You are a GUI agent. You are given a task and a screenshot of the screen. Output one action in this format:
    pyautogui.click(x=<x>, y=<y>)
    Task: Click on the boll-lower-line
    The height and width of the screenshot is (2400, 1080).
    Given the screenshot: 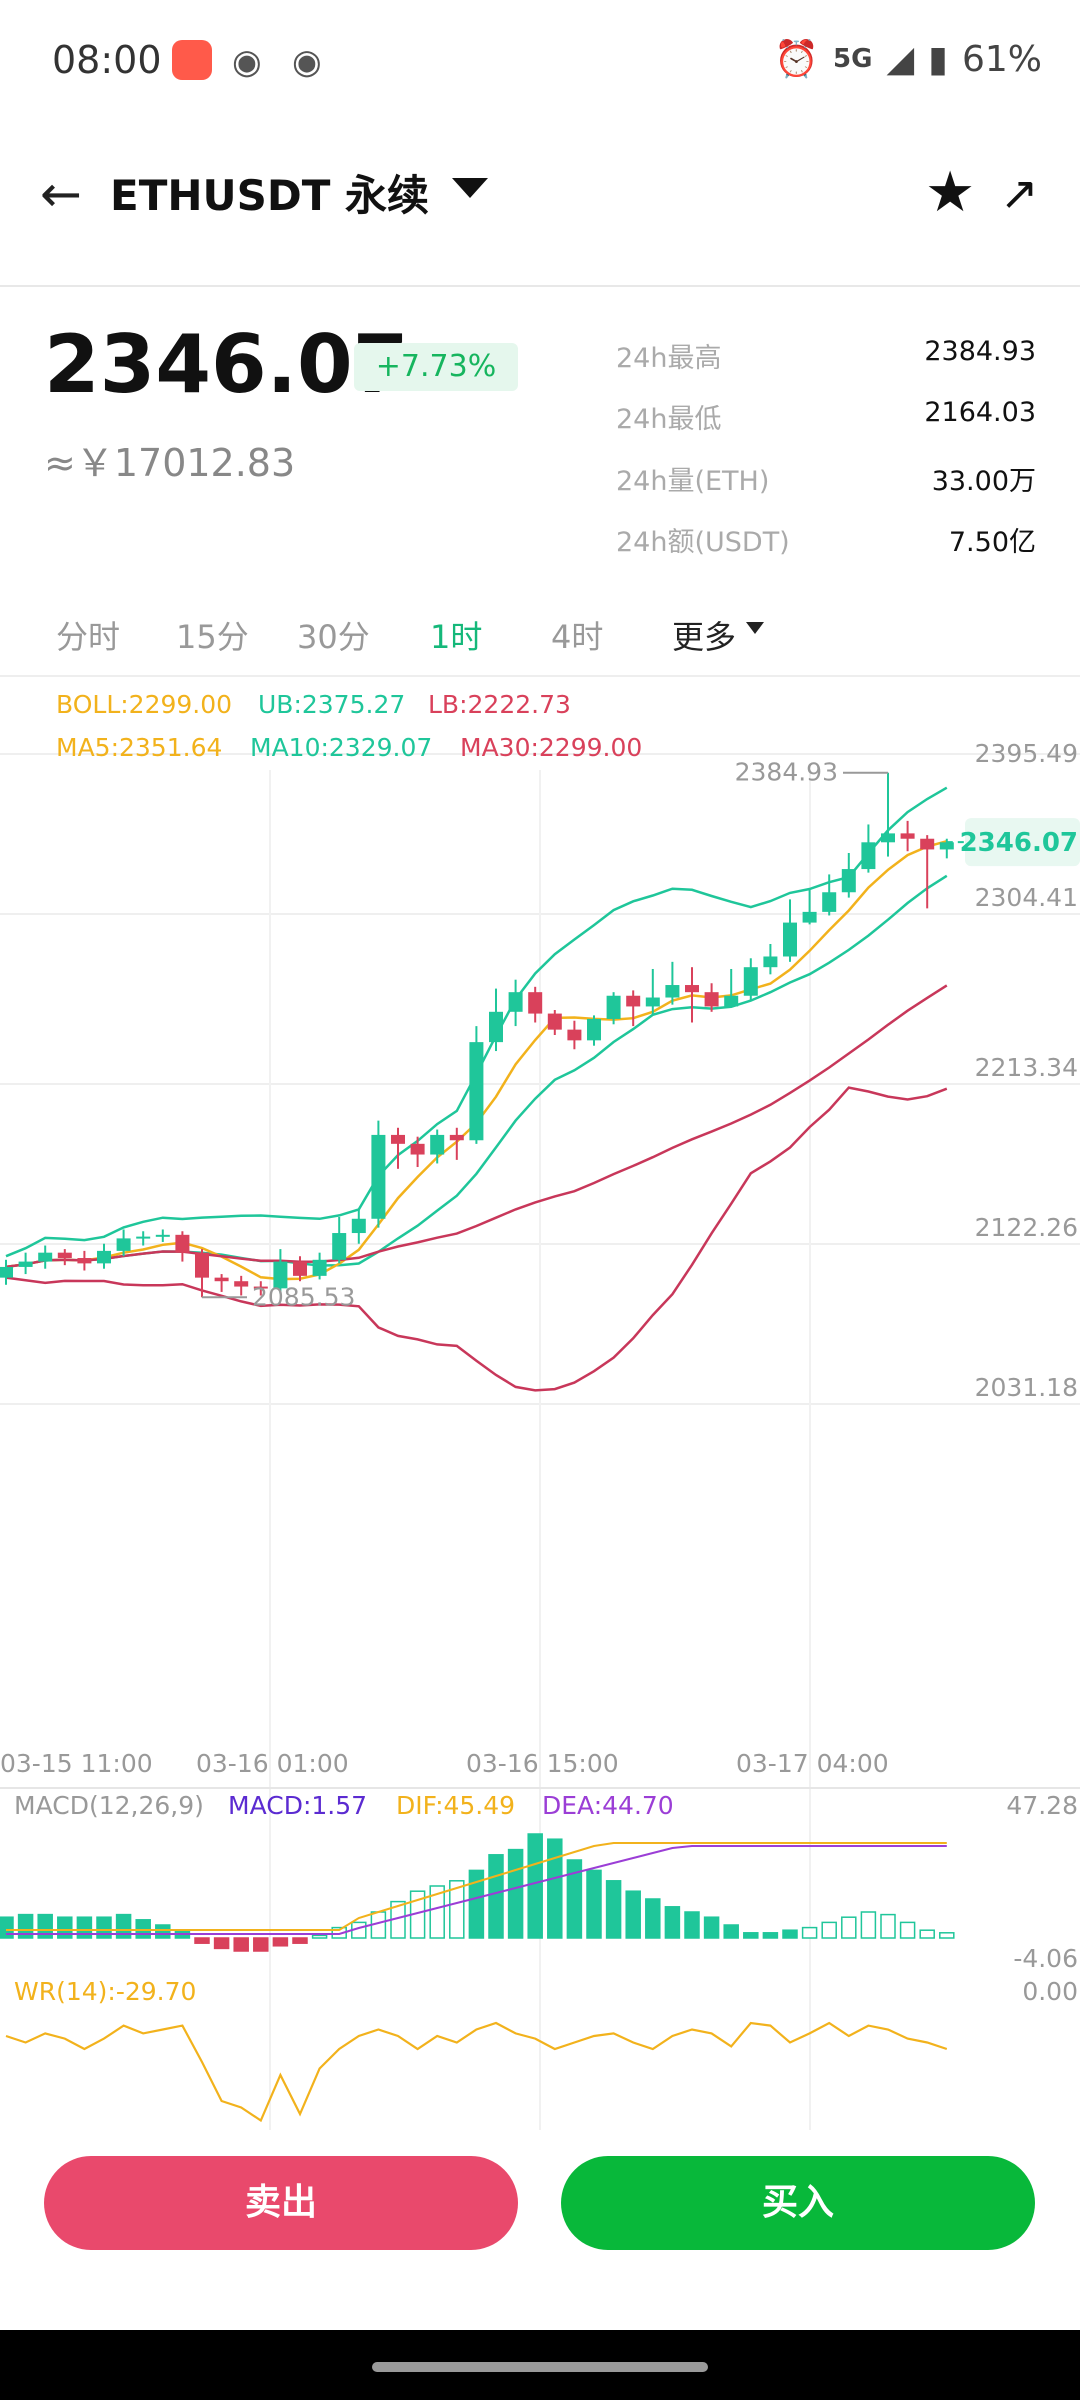 What is the action you would take?
    pyautogui.click(x=476, y=1239)
    